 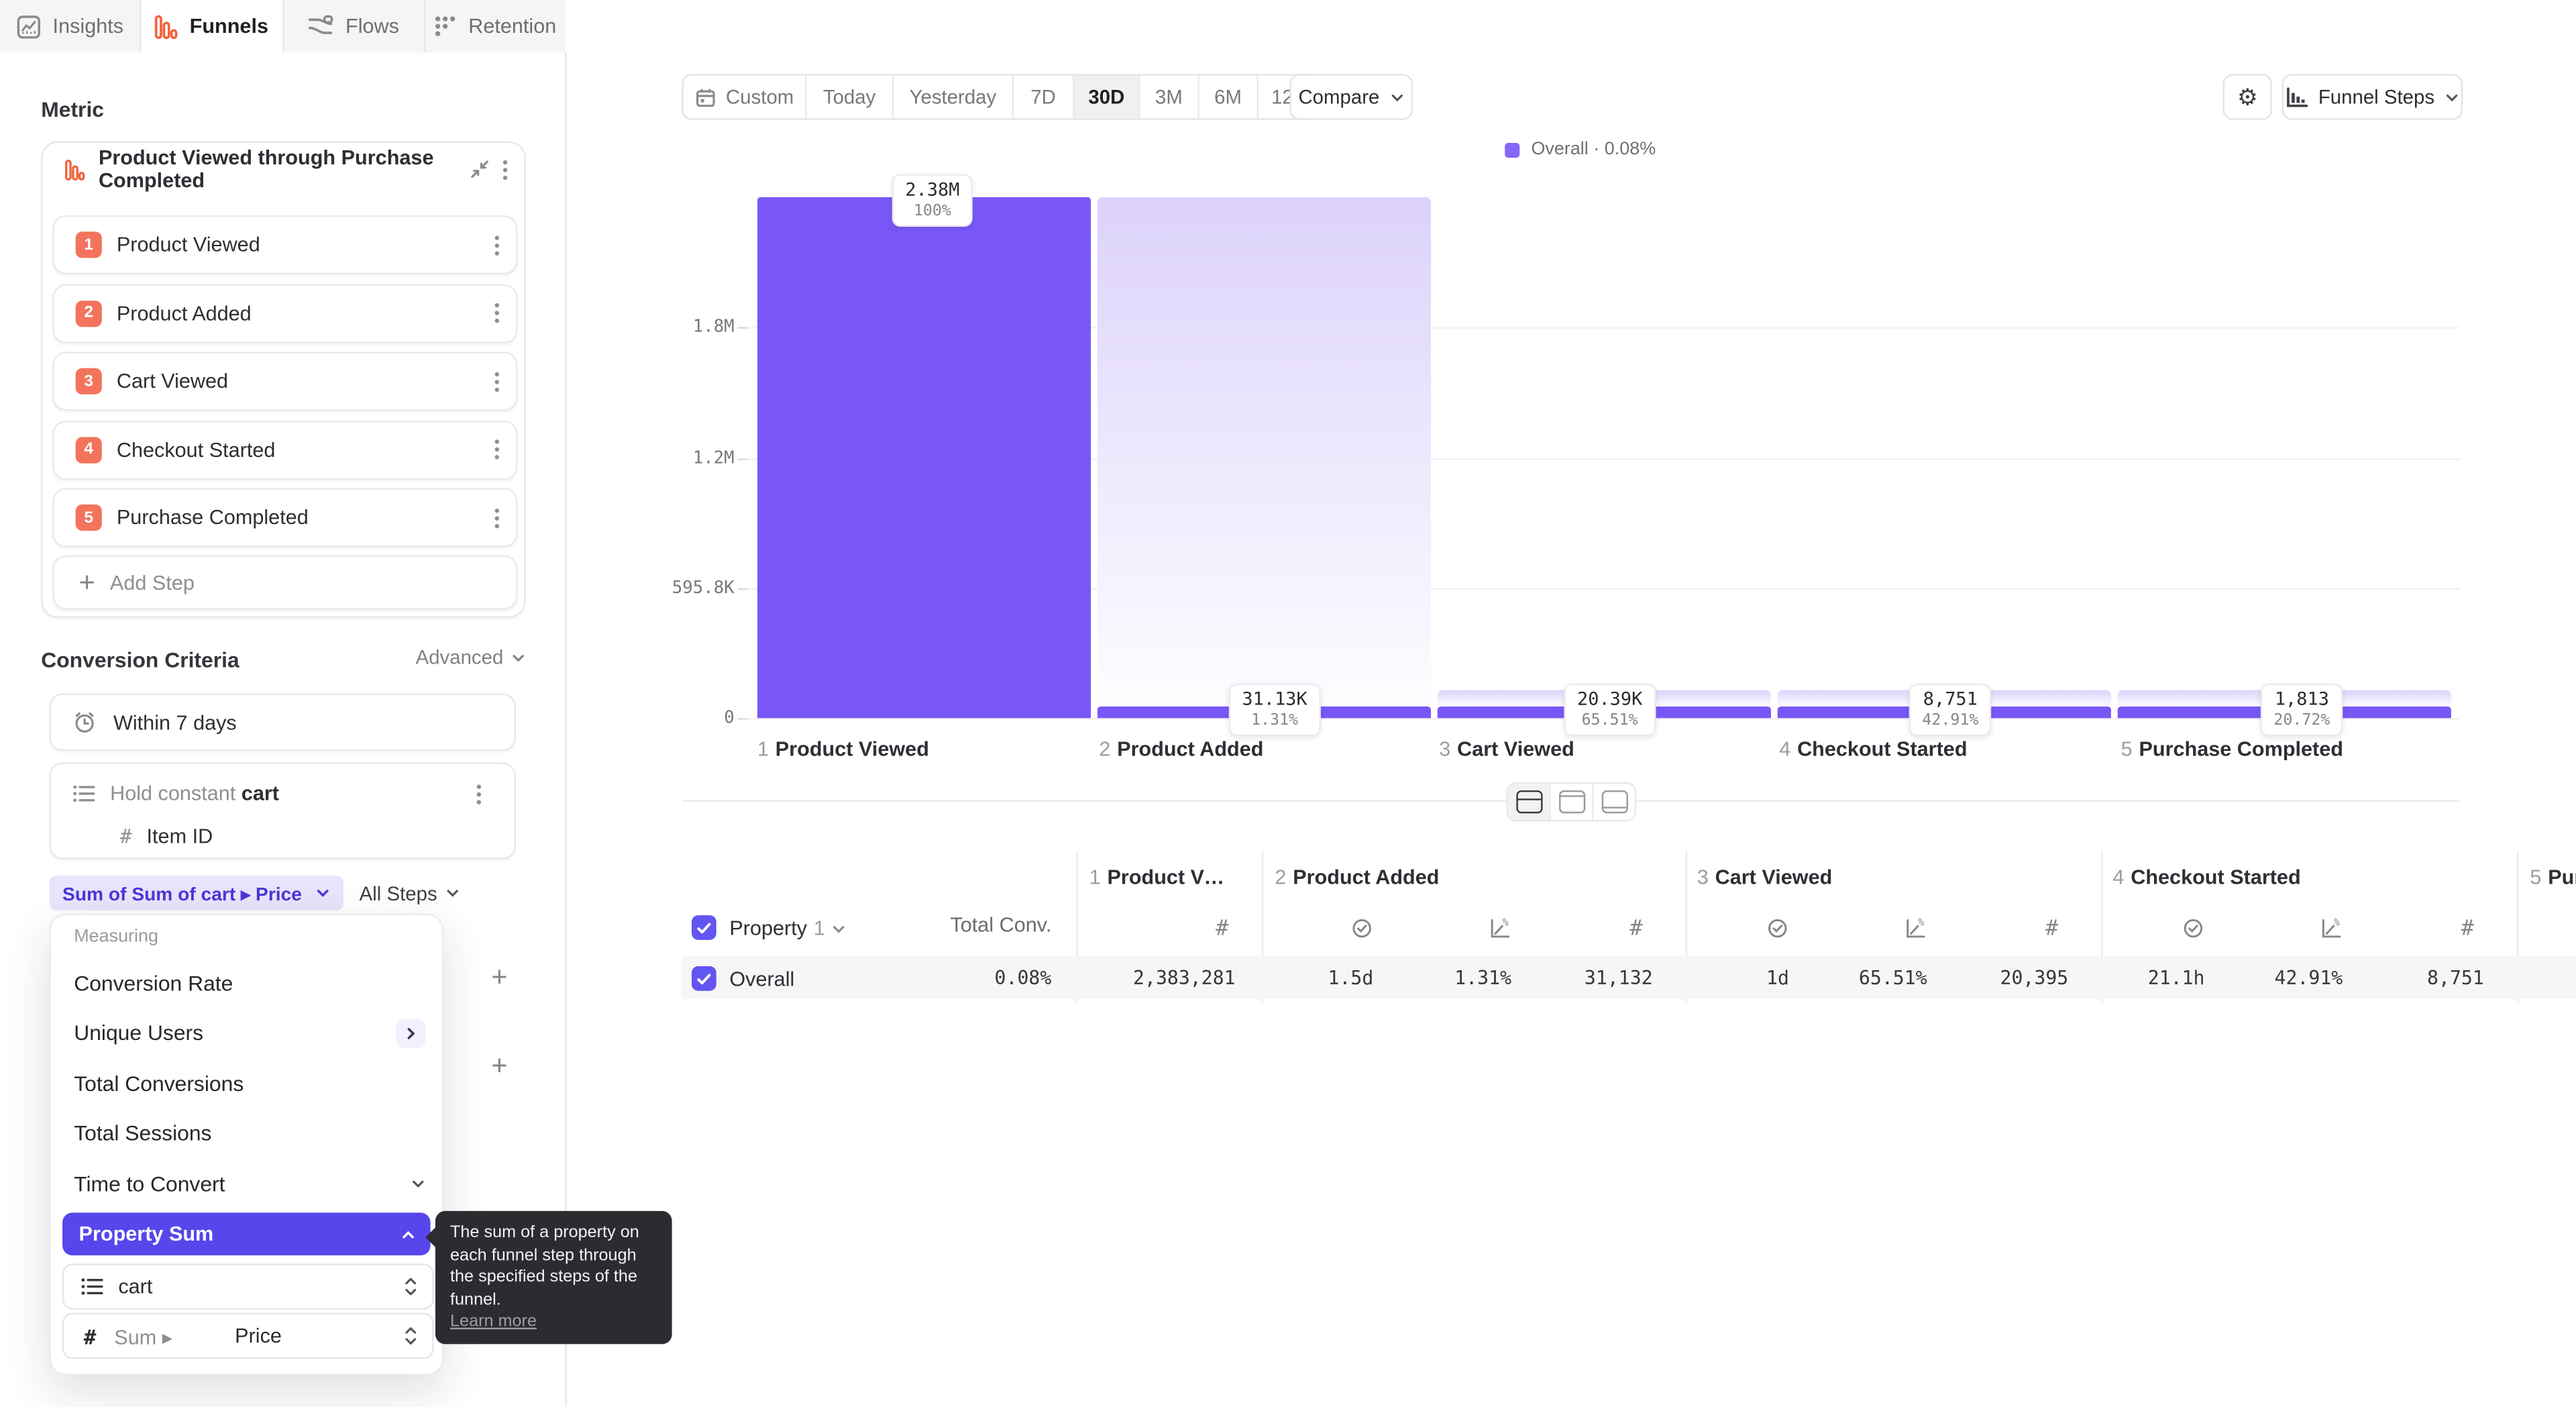 What do you see at coordinates (1483, 978) in the screenshot?
I see `cell-step2-rate: 1.31%` at bounding box center [1483, 978].